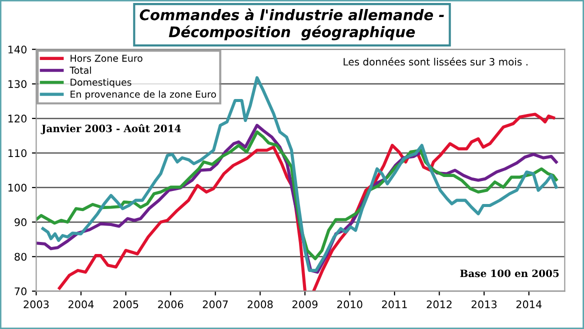 This screenshot has width=584, height=329. Describe the element at coordinates (81, 304) in the screenshot. I see `x-tick-label: 2004` at that location.